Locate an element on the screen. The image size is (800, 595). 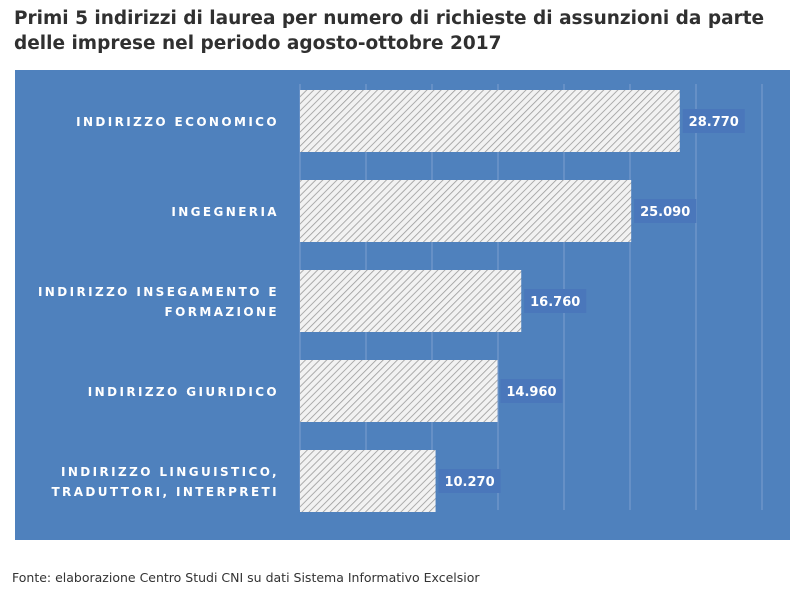
category-label: INDIRIZZO ECONOMICO is located at coordinates (177, 122).